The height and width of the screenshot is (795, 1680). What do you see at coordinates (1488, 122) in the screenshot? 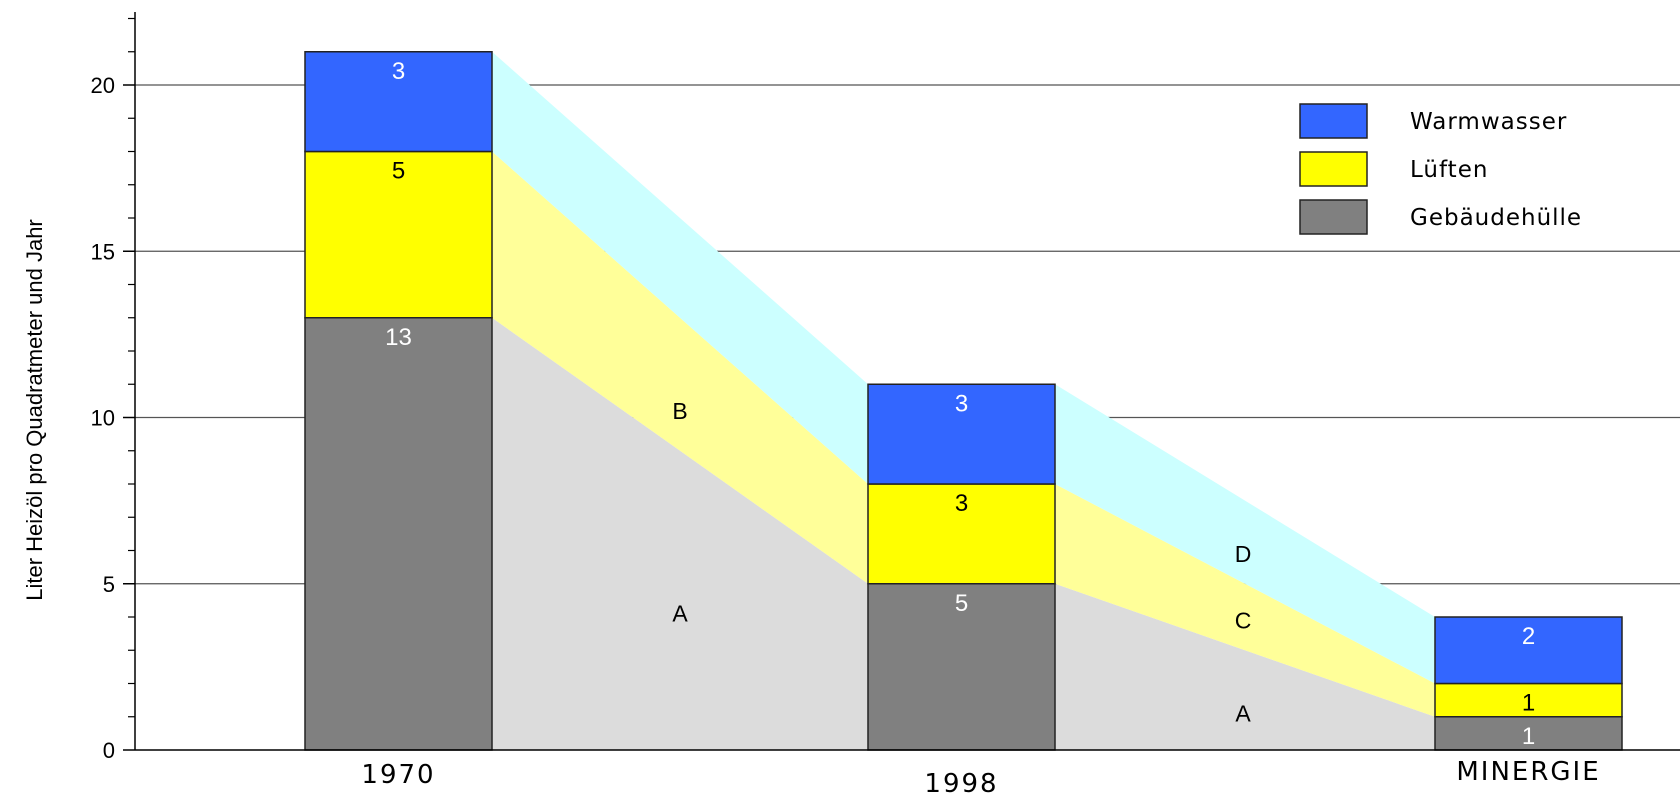
I see `legend-label: Warmwasser` at bounding box center [1488, 122].